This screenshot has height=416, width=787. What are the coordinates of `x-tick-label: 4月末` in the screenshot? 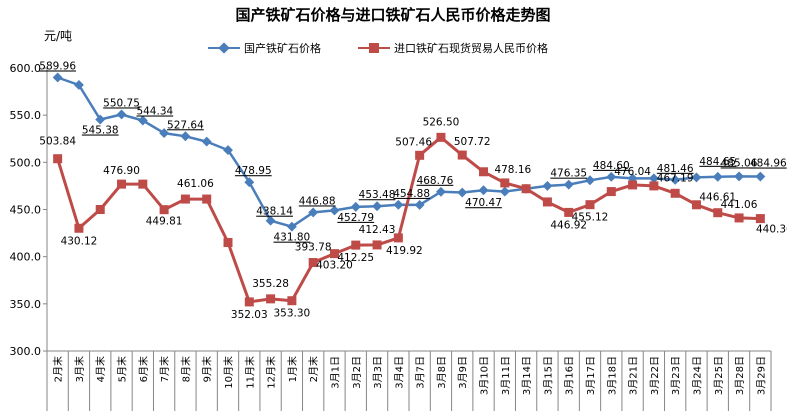 It's located at (100, 369).